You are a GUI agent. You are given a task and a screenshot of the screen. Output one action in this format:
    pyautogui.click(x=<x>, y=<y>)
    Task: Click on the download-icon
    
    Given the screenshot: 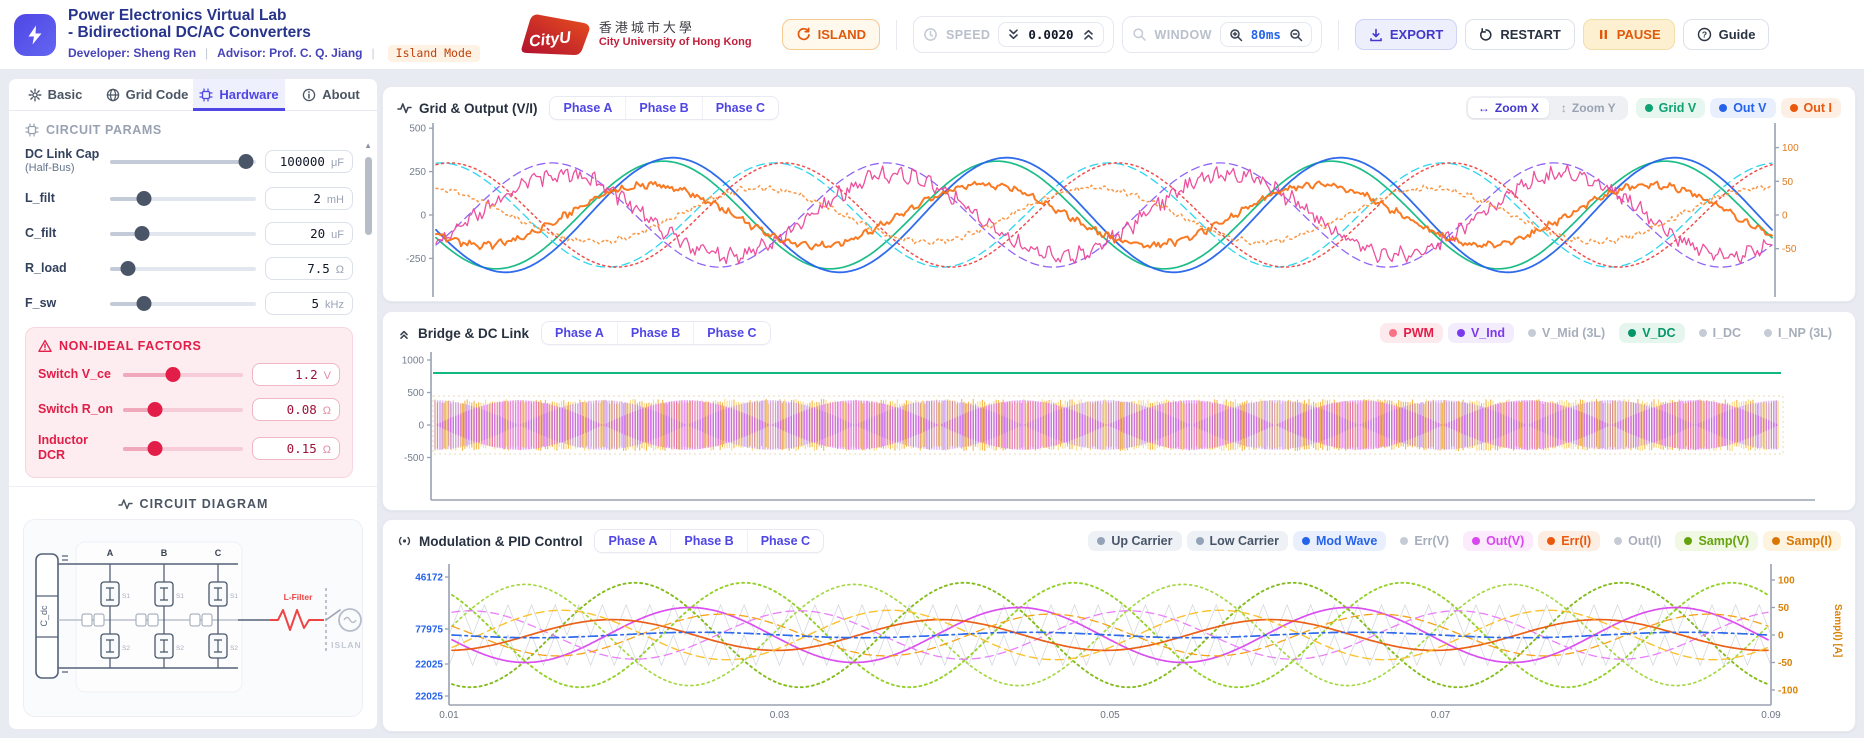 What is the action you would take?
    pyautogui.click(x=1376, y=34)
    